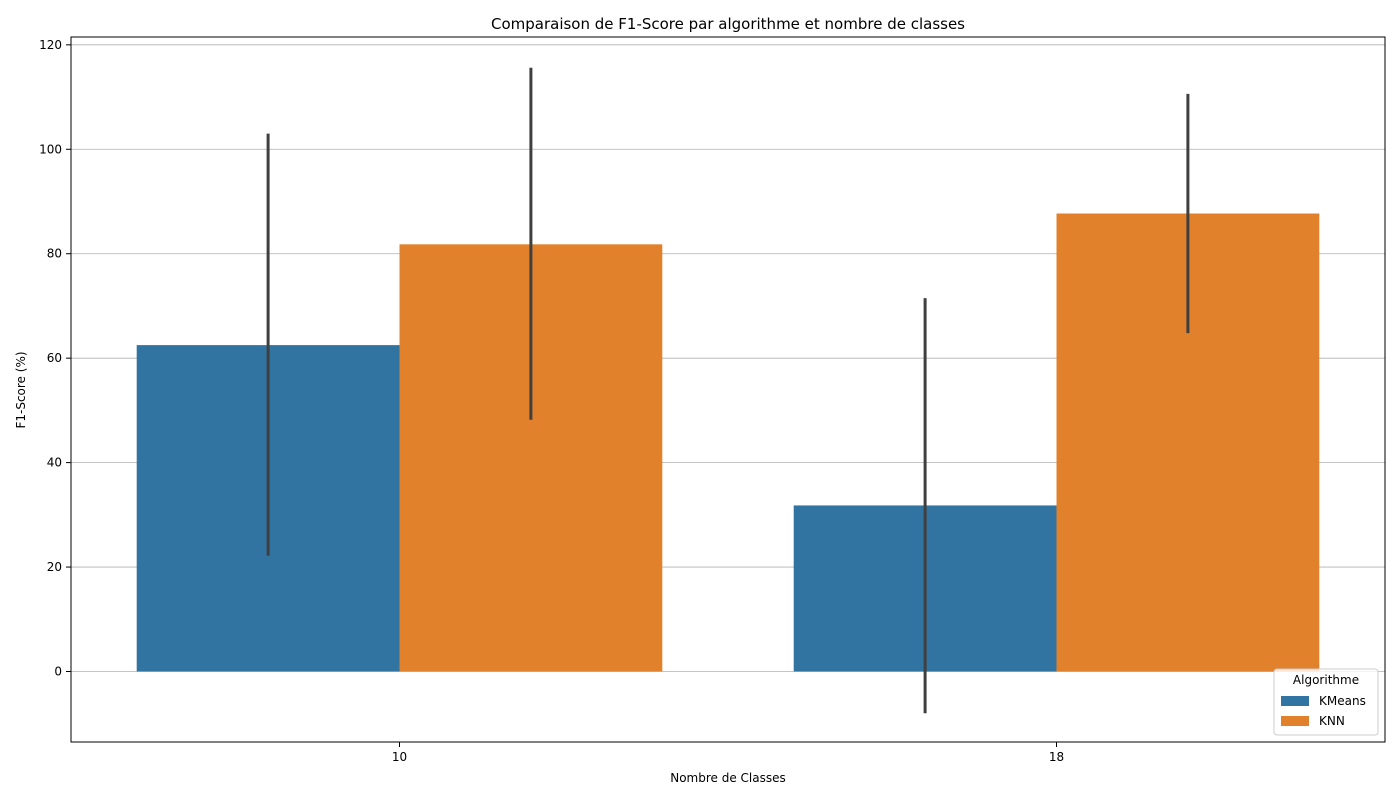 The image size is (1400, 800). Describe the element at coordinates (54, 463) in the screenshot. I see `y-tick-label: 40` at that location.